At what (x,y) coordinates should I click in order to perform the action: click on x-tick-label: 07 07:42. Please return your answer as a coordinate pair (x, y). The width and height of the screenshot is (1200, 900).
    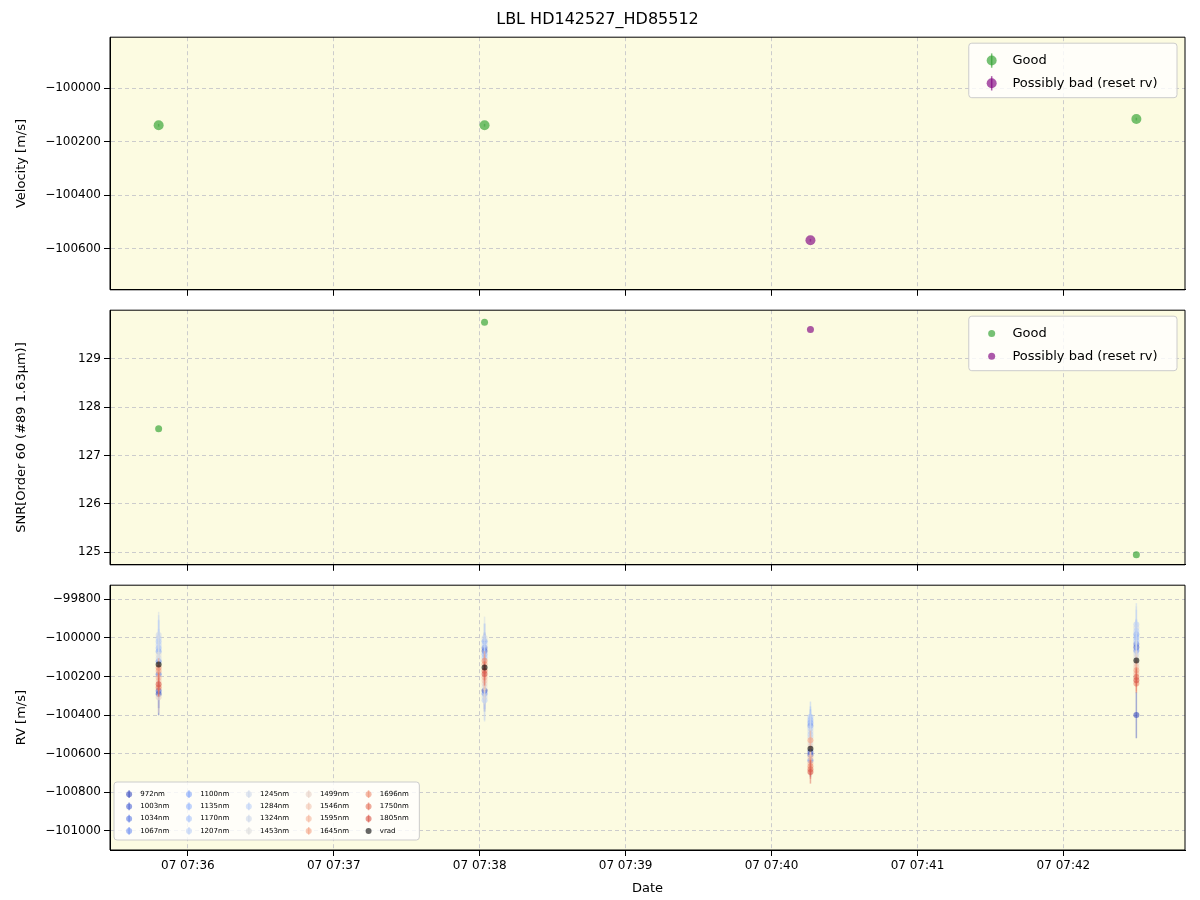
    Looking at the image, I should click on (1063, 865).